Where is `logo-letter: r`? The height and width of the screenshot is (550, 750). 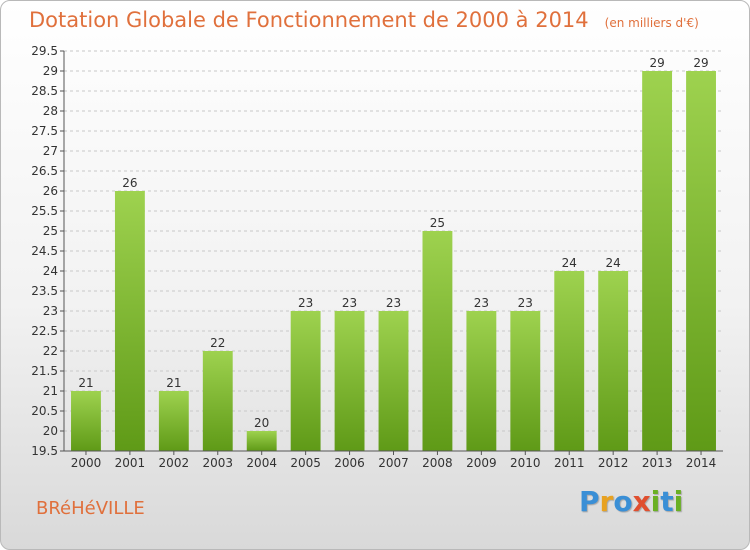 logo-letter: r is located at coordinates (606, 501).